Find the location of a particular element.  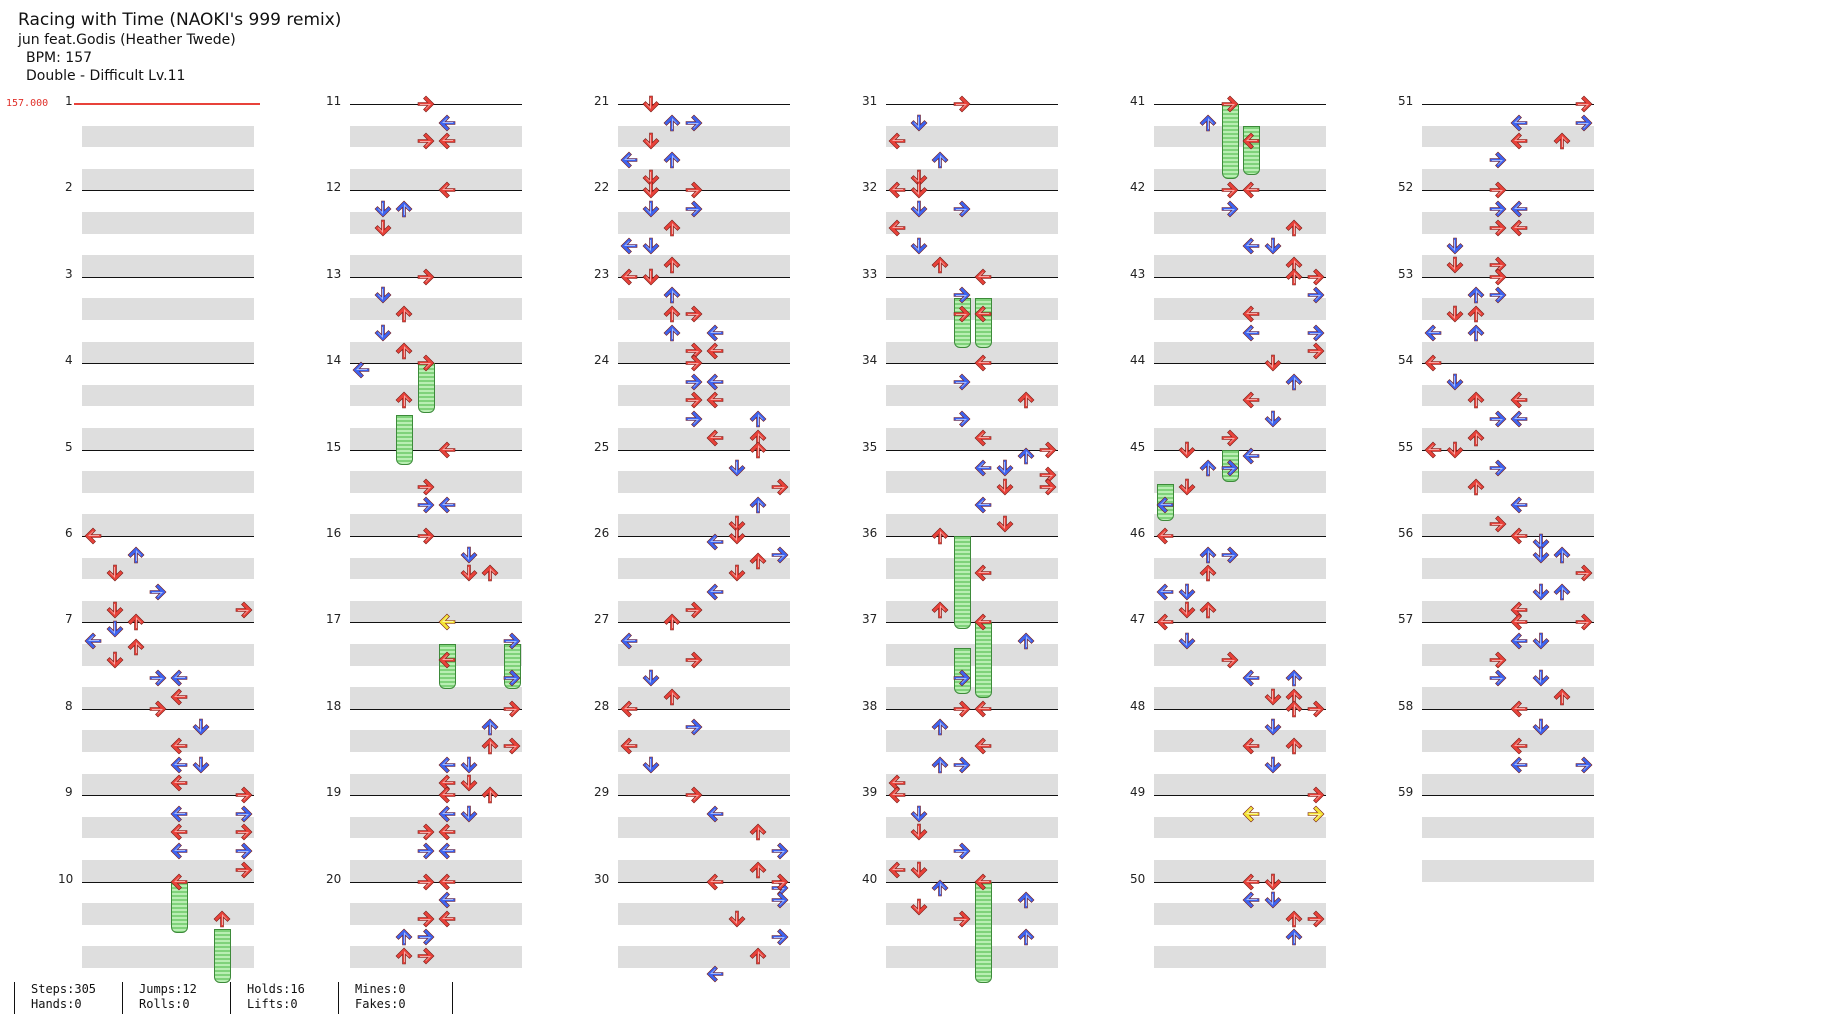

measure-number: 48 is located at coordinates (1138, 705).